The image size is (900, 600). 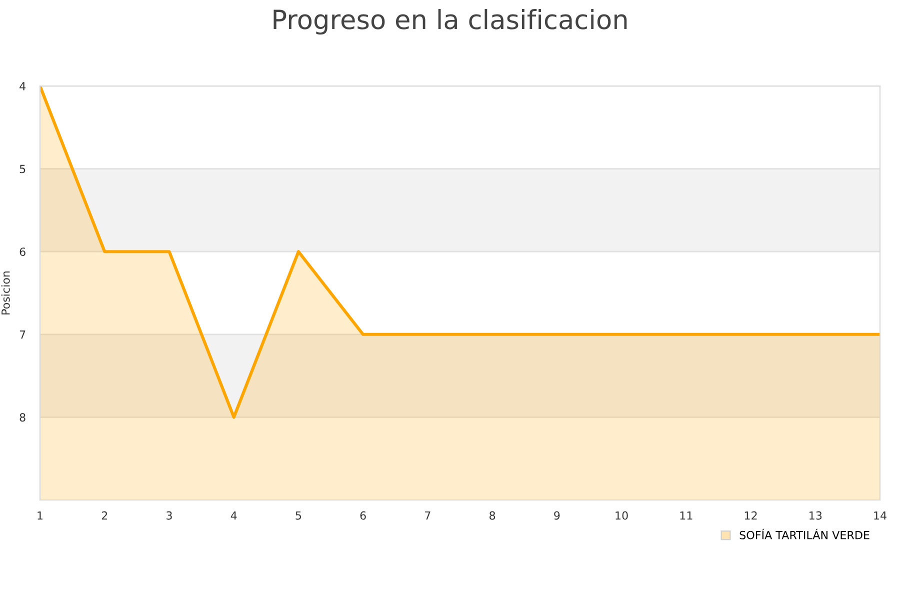 I want to click on legend-label: SOFÍA TARTILÁN VERDE, so click(x=805, y=534).